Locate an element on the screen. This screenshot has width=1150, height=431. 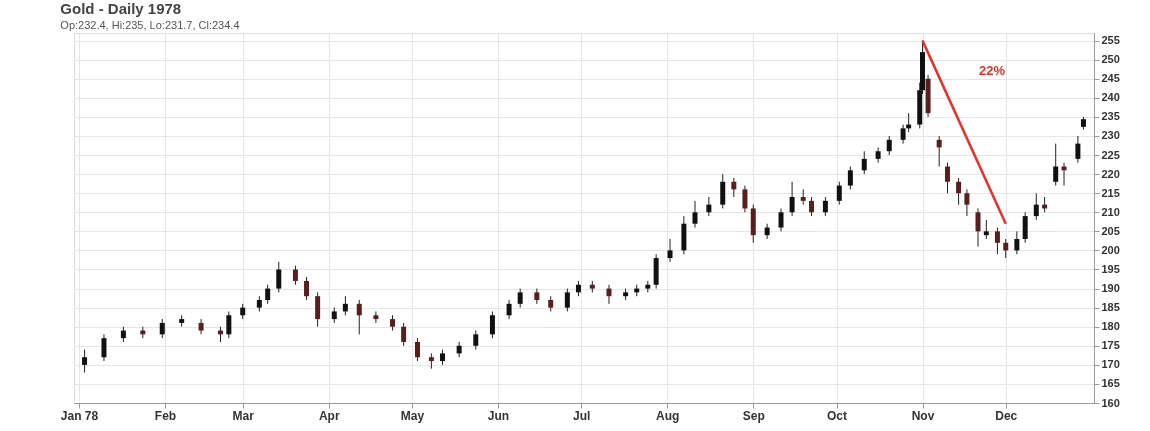
y-tick-label: 205 is located at coordinates (1110, 230).